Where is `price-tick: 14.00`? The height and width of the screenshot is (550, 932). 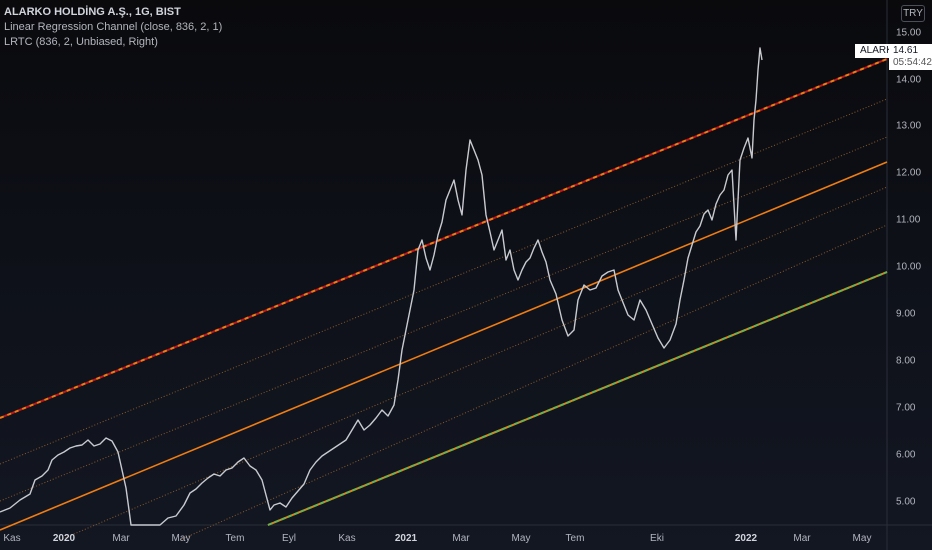
price-tick: 14.00 is located at coordinates (909, 80).